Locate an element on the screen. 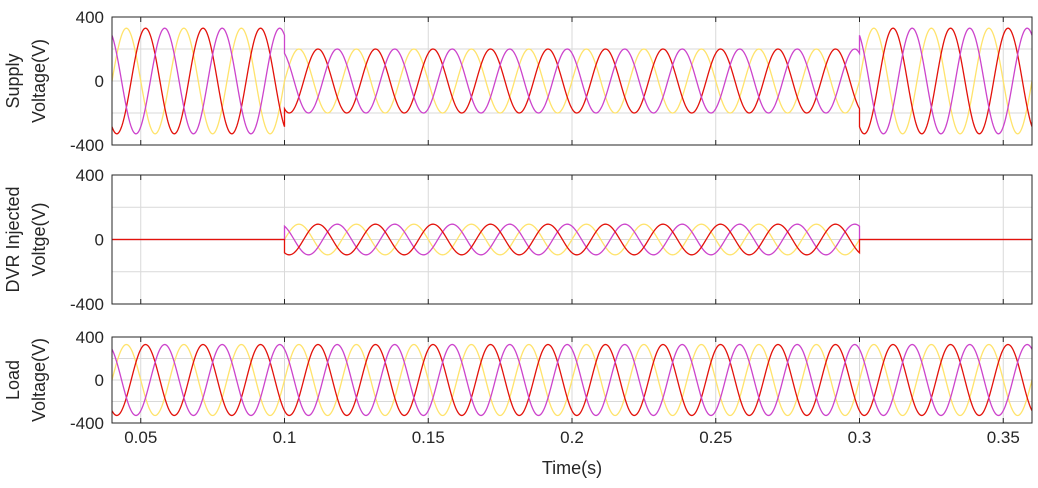 This screenshot has width=1038, height=488. y-axis-label: Supply is located at coordinates (13, 80).